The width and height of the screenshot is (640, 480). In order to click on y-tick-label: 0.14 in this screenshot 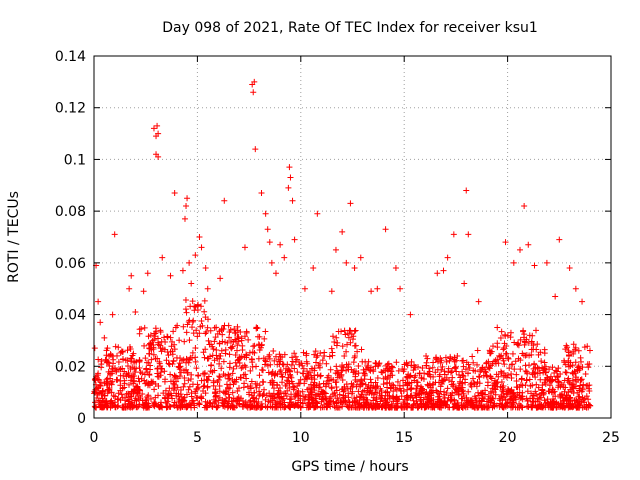, I will do `click(70, 57)`.